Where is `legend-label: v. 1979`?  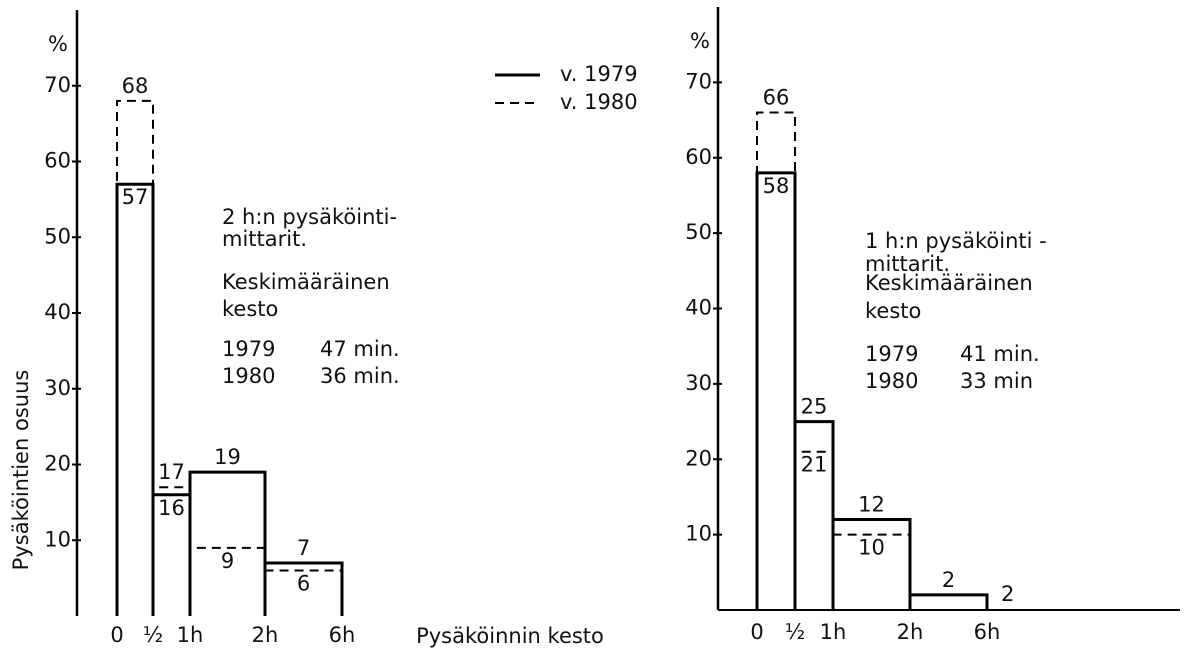 legend-label: v. 1979 is located at coordinates (599, 74).